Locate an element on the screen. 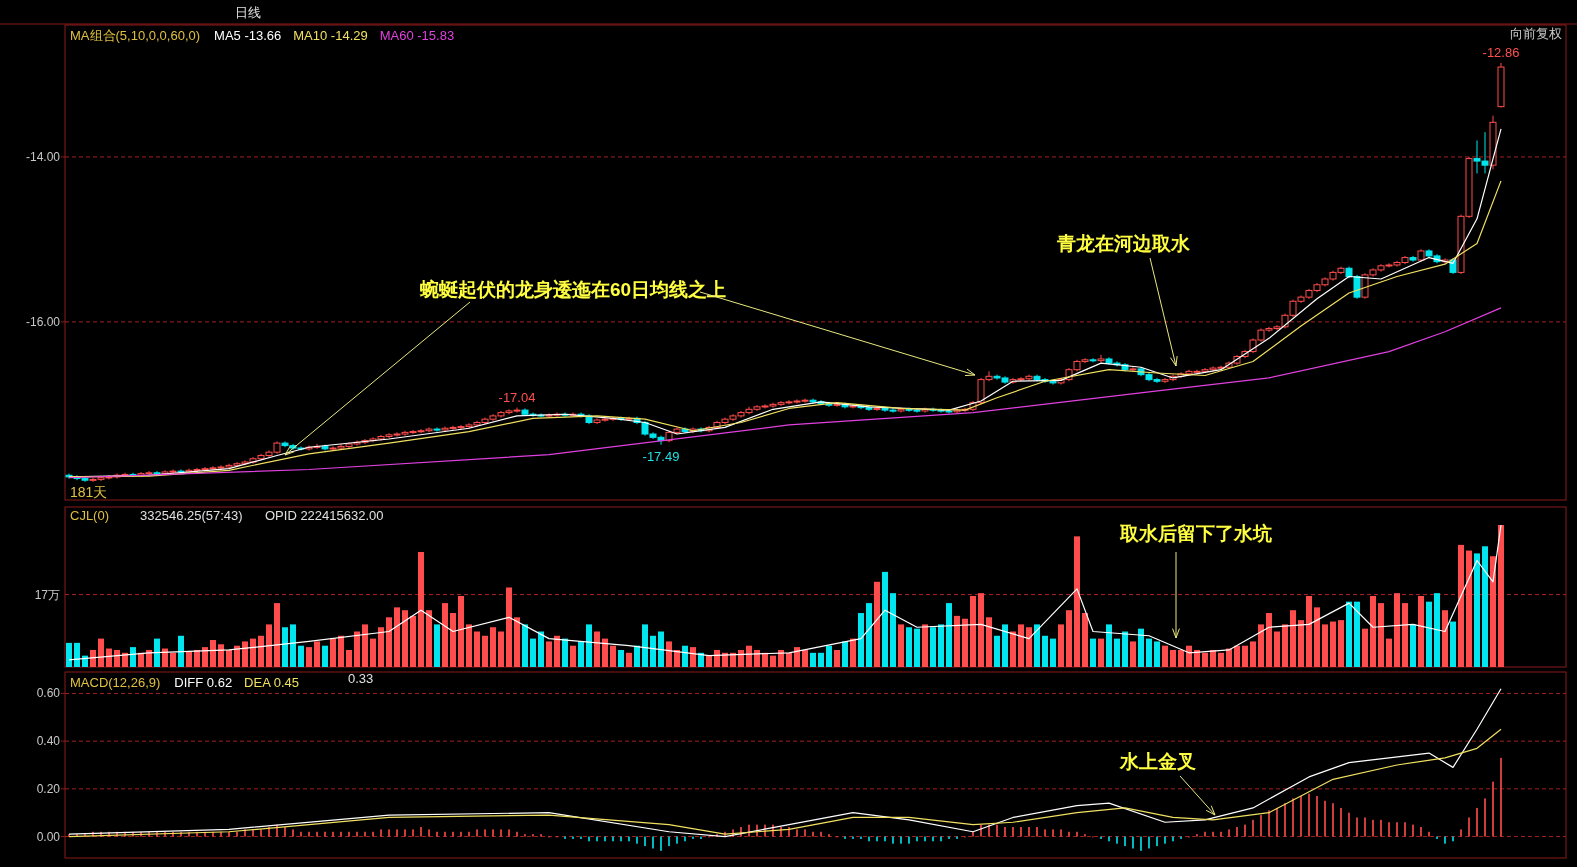 The height and width of the screenshot is (867, 1577). ref-line-label: 17万 is located at coordinates (47, 594).